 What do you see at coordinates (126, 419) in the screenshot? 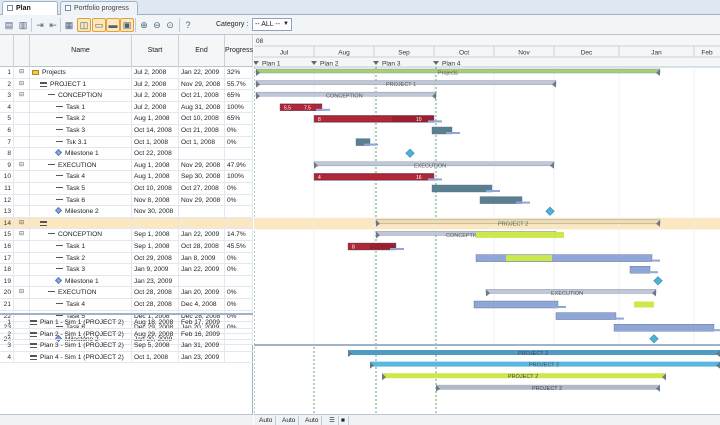
I see `grid-horizontal-scrollbar` at bounding box center [126, 419].